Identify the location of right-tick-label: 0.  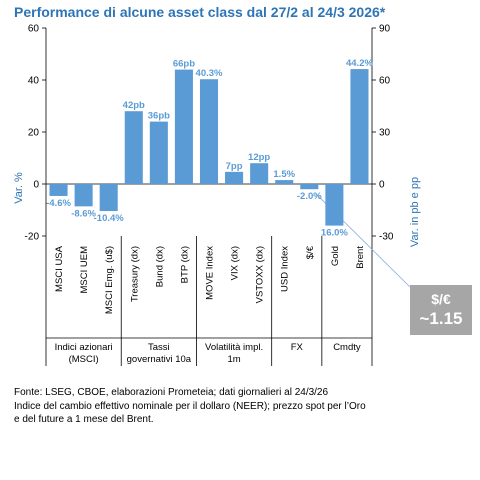
(382, 185).